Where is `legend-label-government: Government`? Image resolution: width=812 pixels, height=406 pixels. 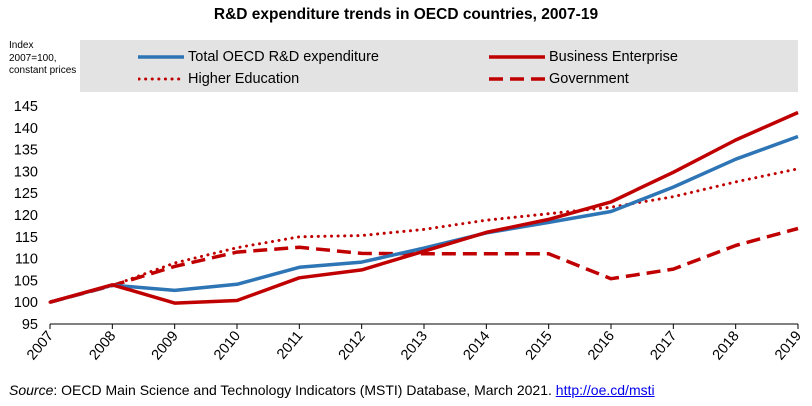
legend-label-government: Government is located at coordinates (589, 79).